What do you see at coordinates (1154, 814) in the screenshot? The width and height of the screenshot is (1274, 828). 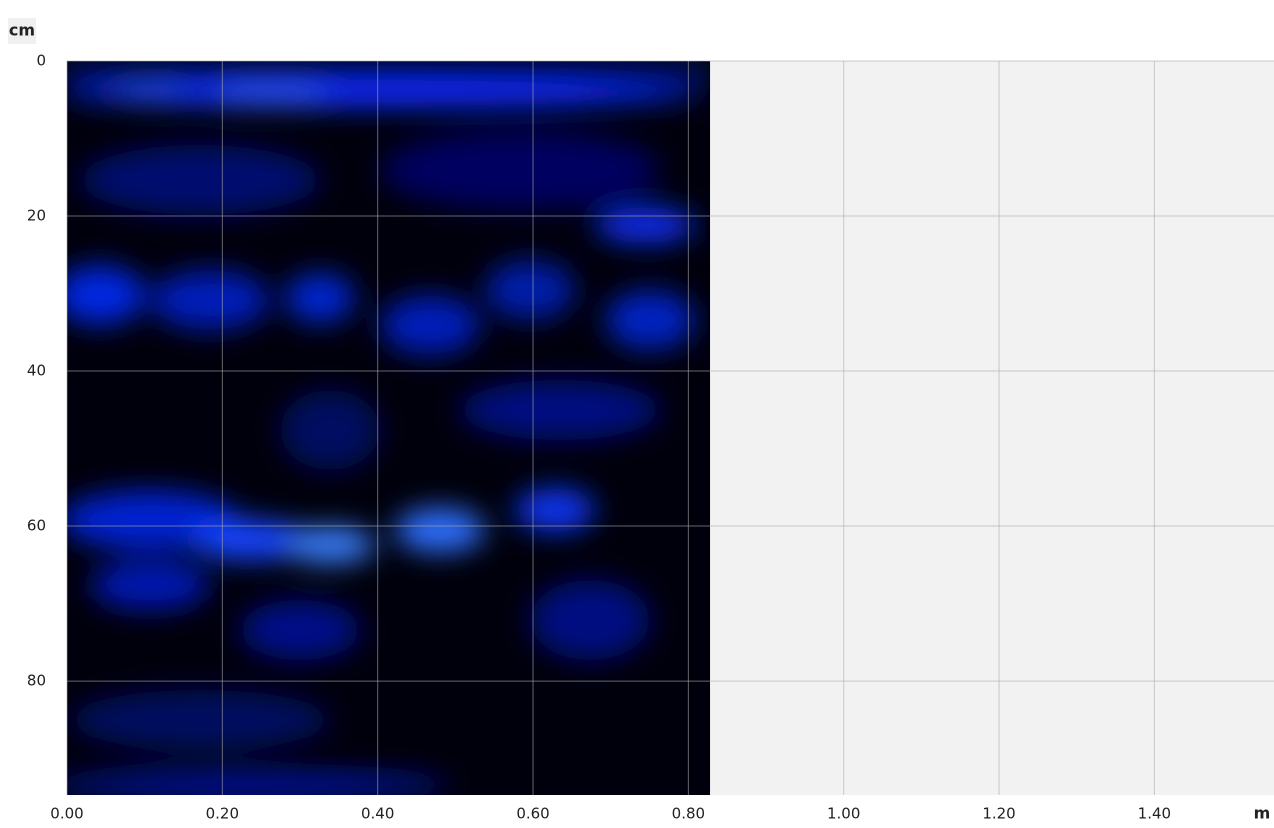 I see `x-tick-label: 1.40` at bounding box center [1154, 814].